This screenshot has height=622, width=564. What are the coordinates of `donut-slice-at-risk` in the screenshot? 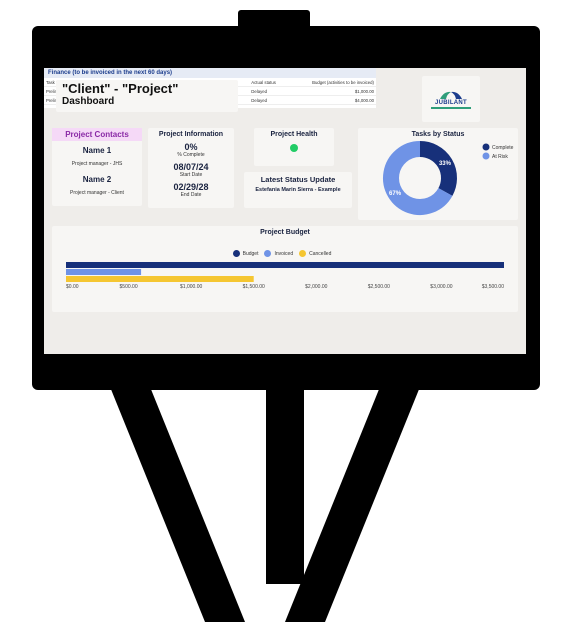 It's located at (418, 178).